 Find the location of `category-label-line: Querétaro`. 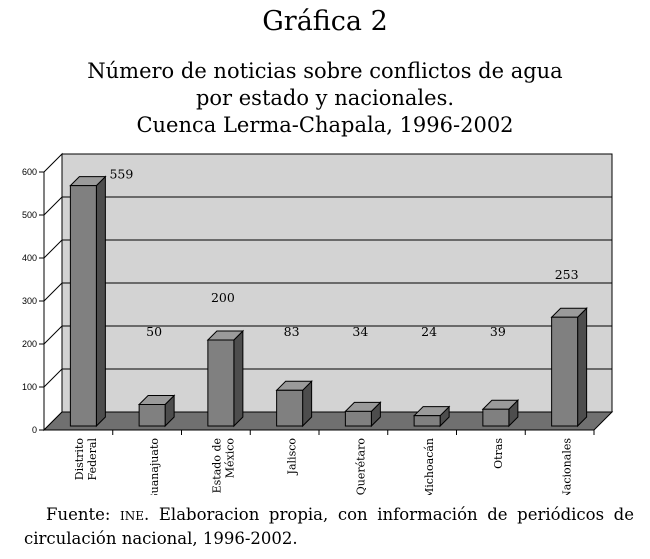

category-label-line: Querétaro is located at coordinates (360, 466).